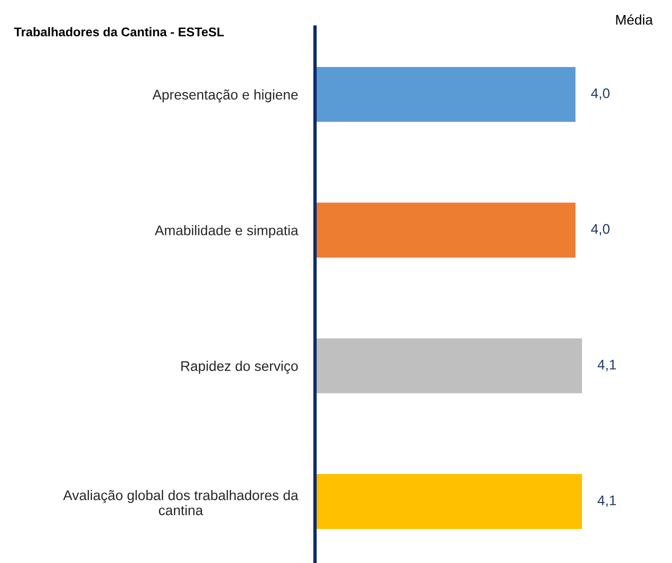  I want to click on y-tick-label: Rapidez do serviço, so click(239, 367).